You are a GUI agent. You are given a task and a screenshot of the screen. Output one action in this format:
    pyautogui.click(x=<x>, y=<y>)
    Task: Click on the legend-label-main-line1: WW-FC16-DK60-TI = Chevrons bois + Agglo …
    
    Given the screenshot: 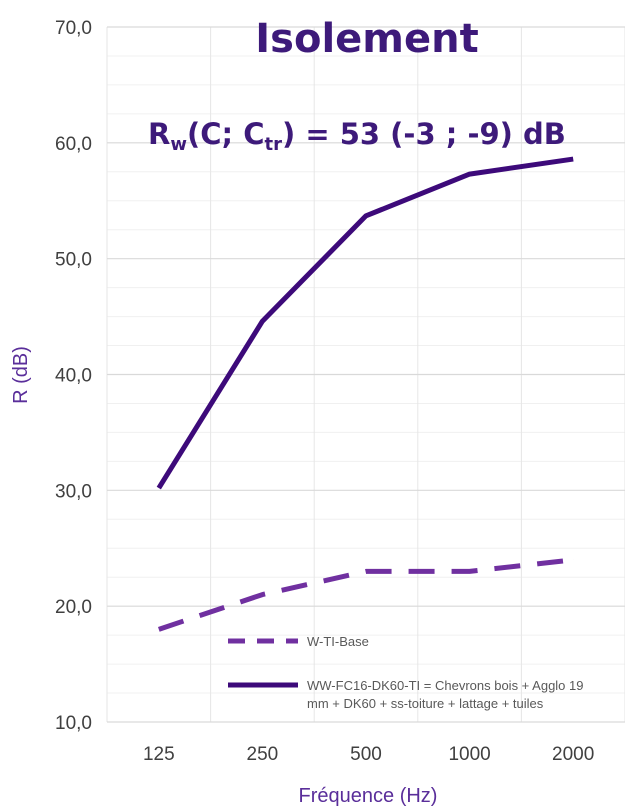 What is the action you would take?
    pyautogui.click(x=445, y=685)
    